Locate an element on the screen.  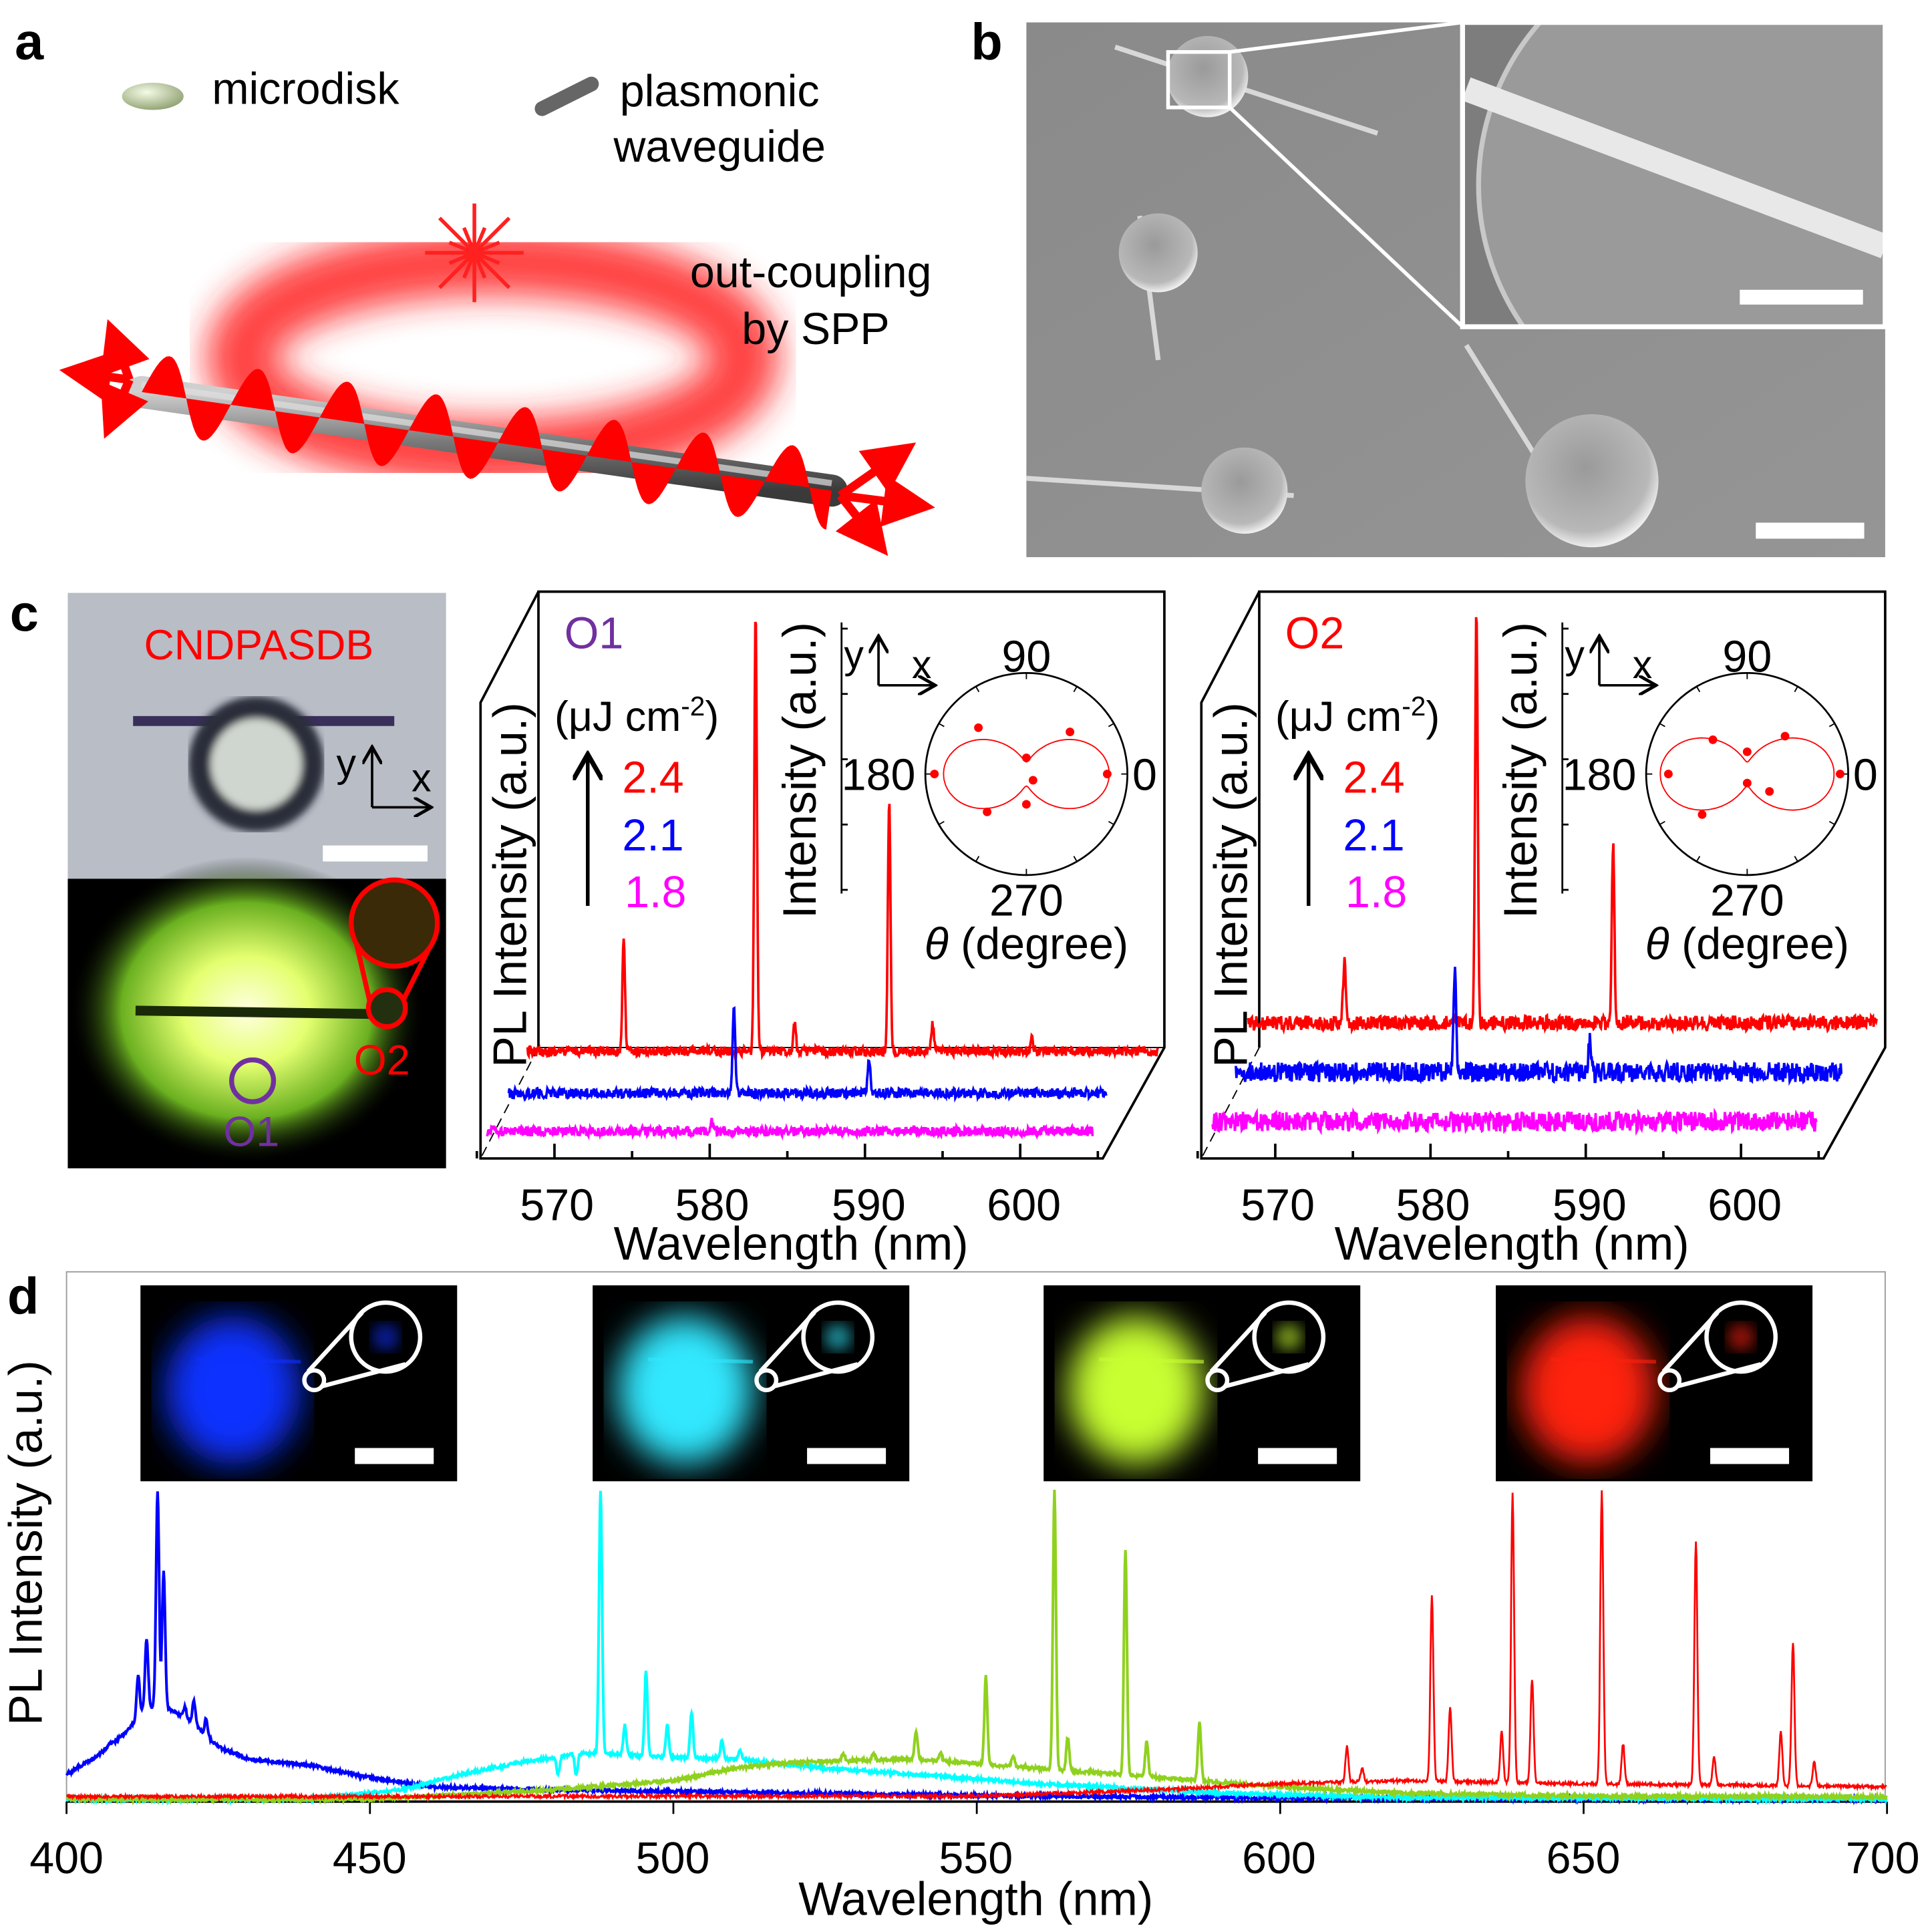
x-tick-label: 450 is located at coordinates (370, 1858).